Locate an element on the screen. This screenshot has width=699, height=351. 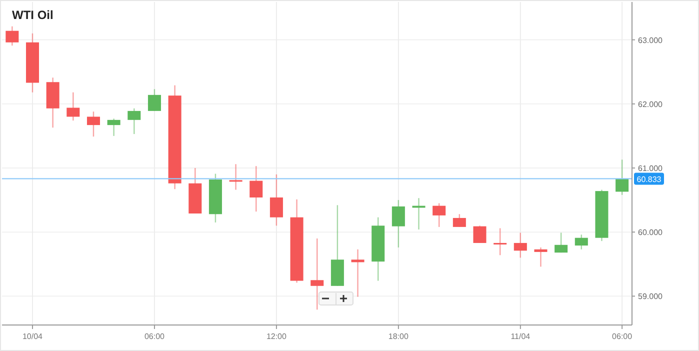
y-tick-label: 62.000 is located at coordinates (651, 104).